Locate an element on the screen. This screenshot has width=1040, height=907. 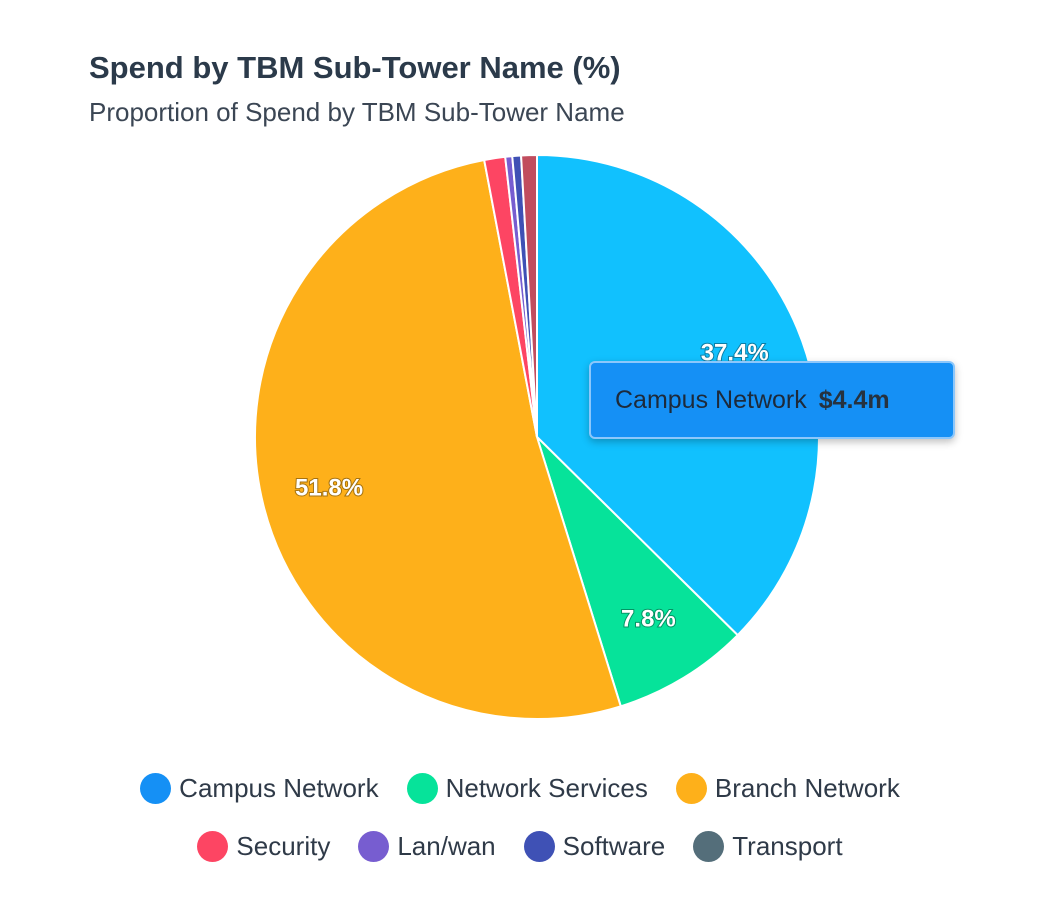
legend-item-lan-wan: Lan/wan is located at coordinates (427, 846).